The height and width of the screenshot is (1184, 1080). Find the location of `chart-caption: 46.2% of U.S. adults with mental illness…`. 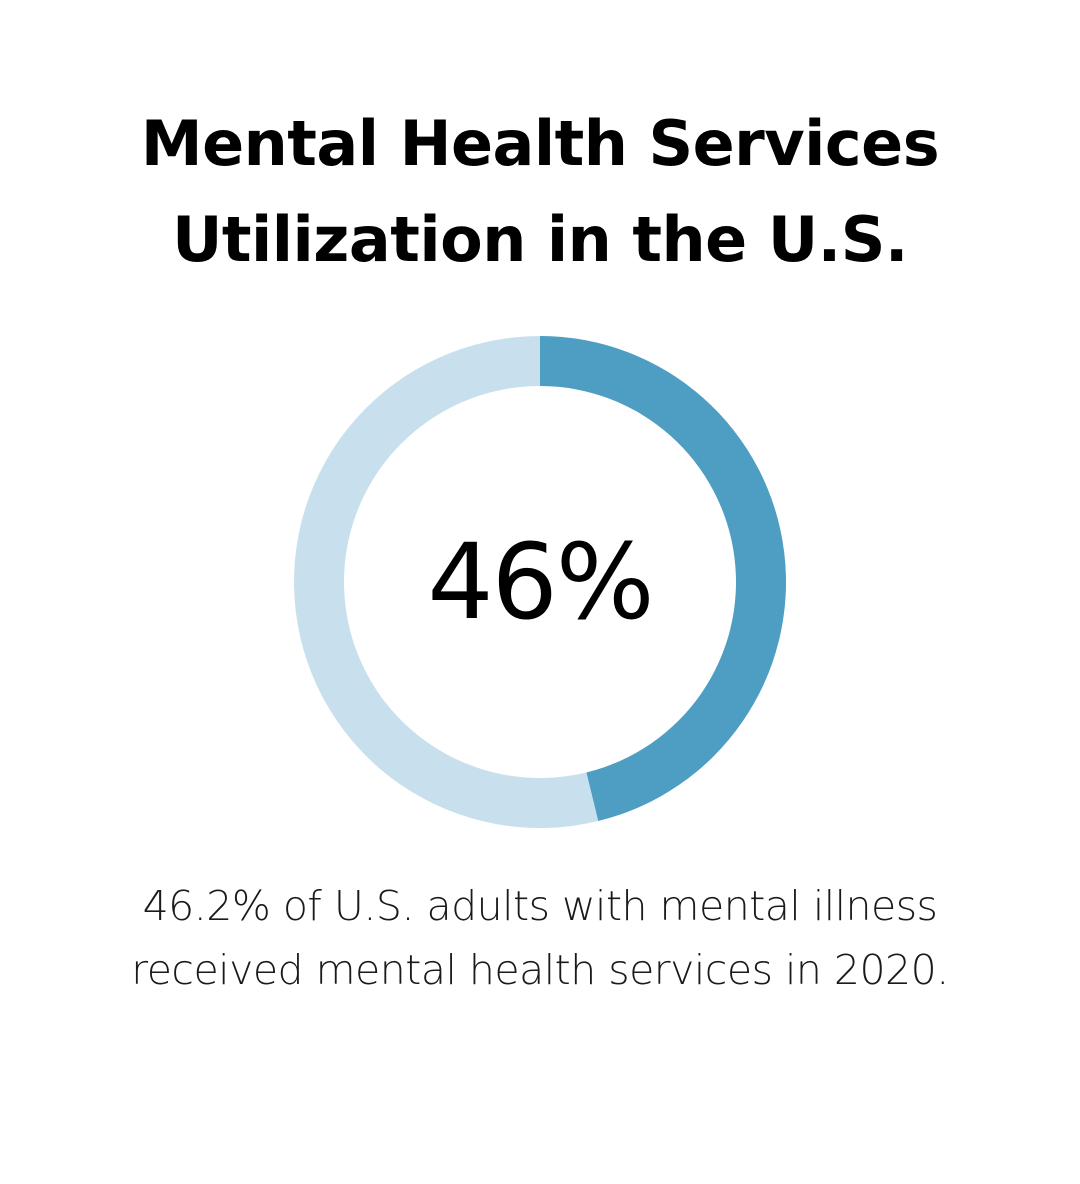

chart-caption: 46.2% of U.S. adults with mental illness… is located at coordinates (540, 938).